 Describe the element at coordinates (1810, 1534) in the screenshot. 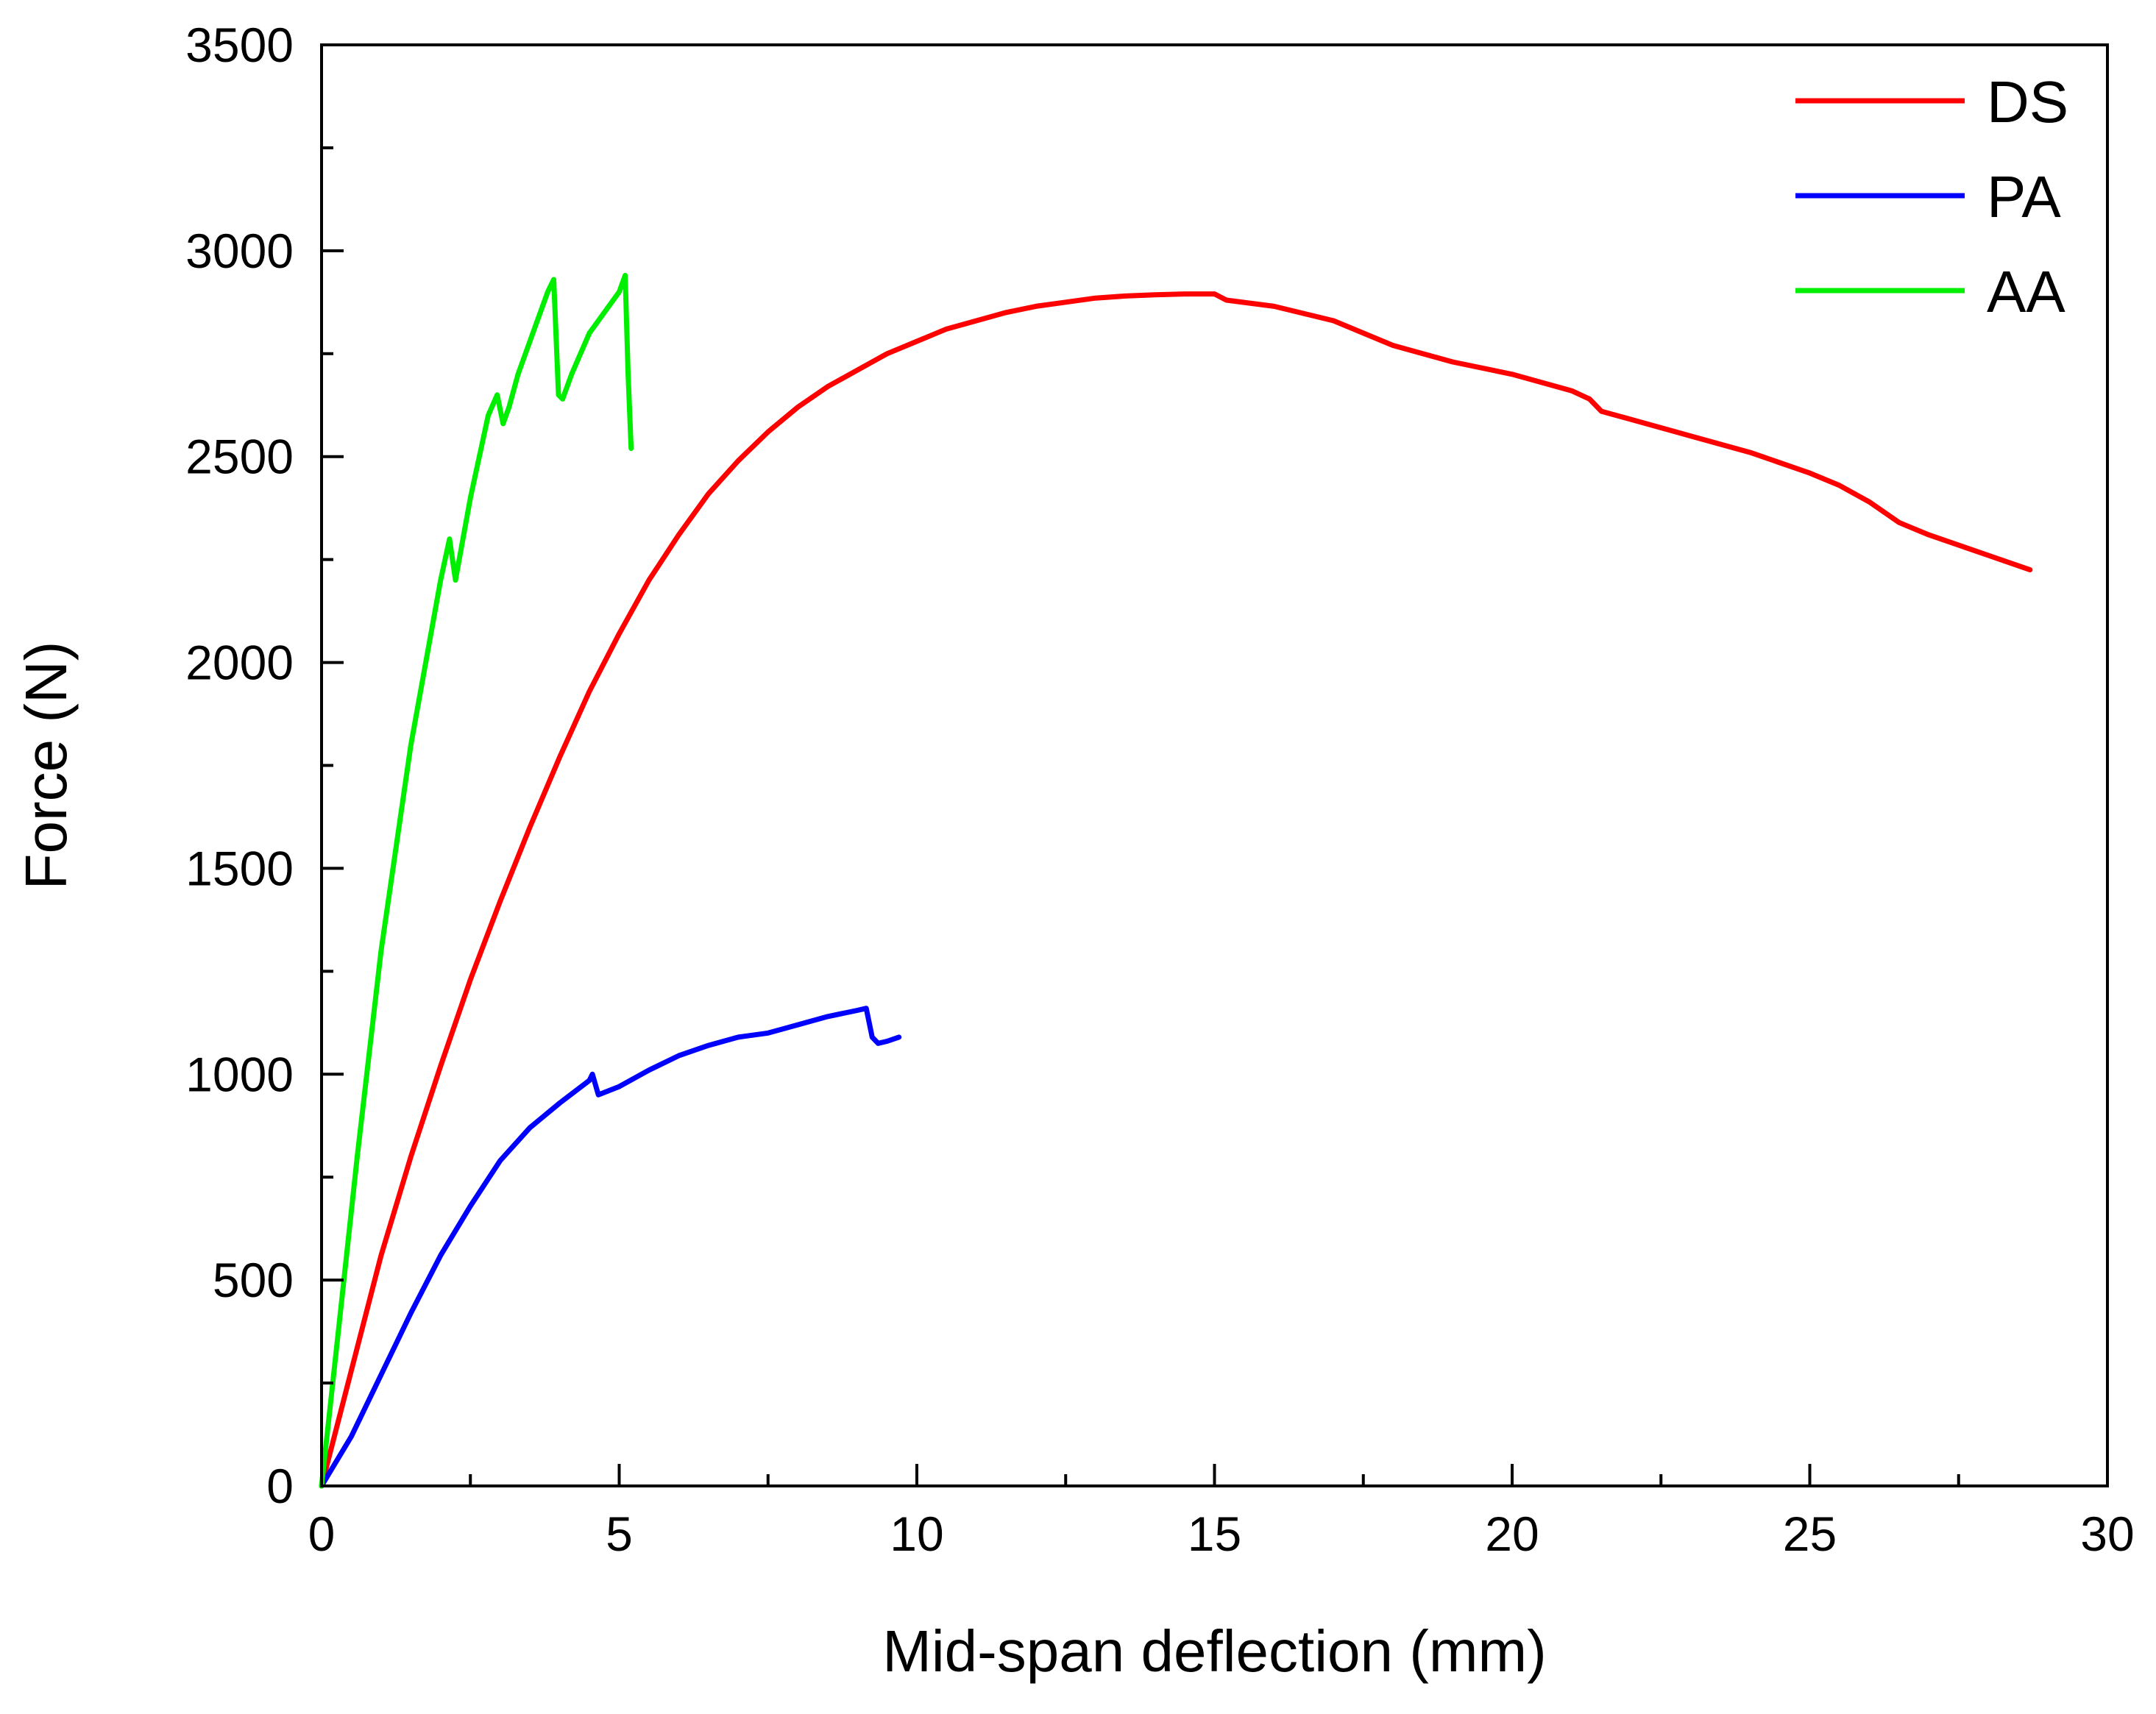

I see `x-tick-label: 25` at that location.